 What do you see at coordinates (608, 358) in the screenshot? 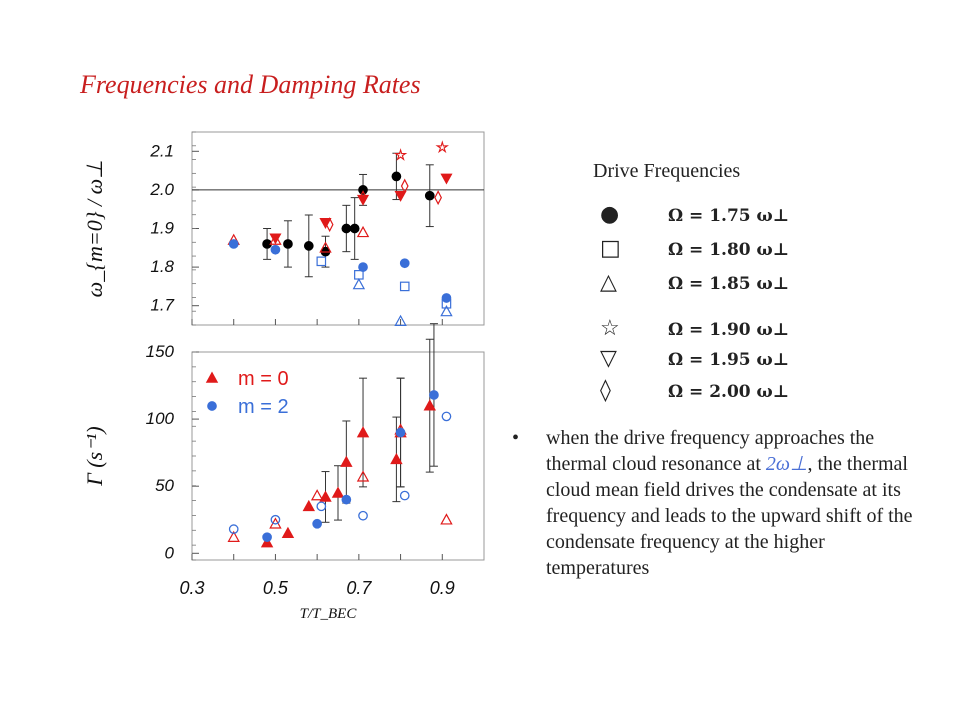
I see `drive-legend-symbol: ▽` at bounding box center [608, 358].